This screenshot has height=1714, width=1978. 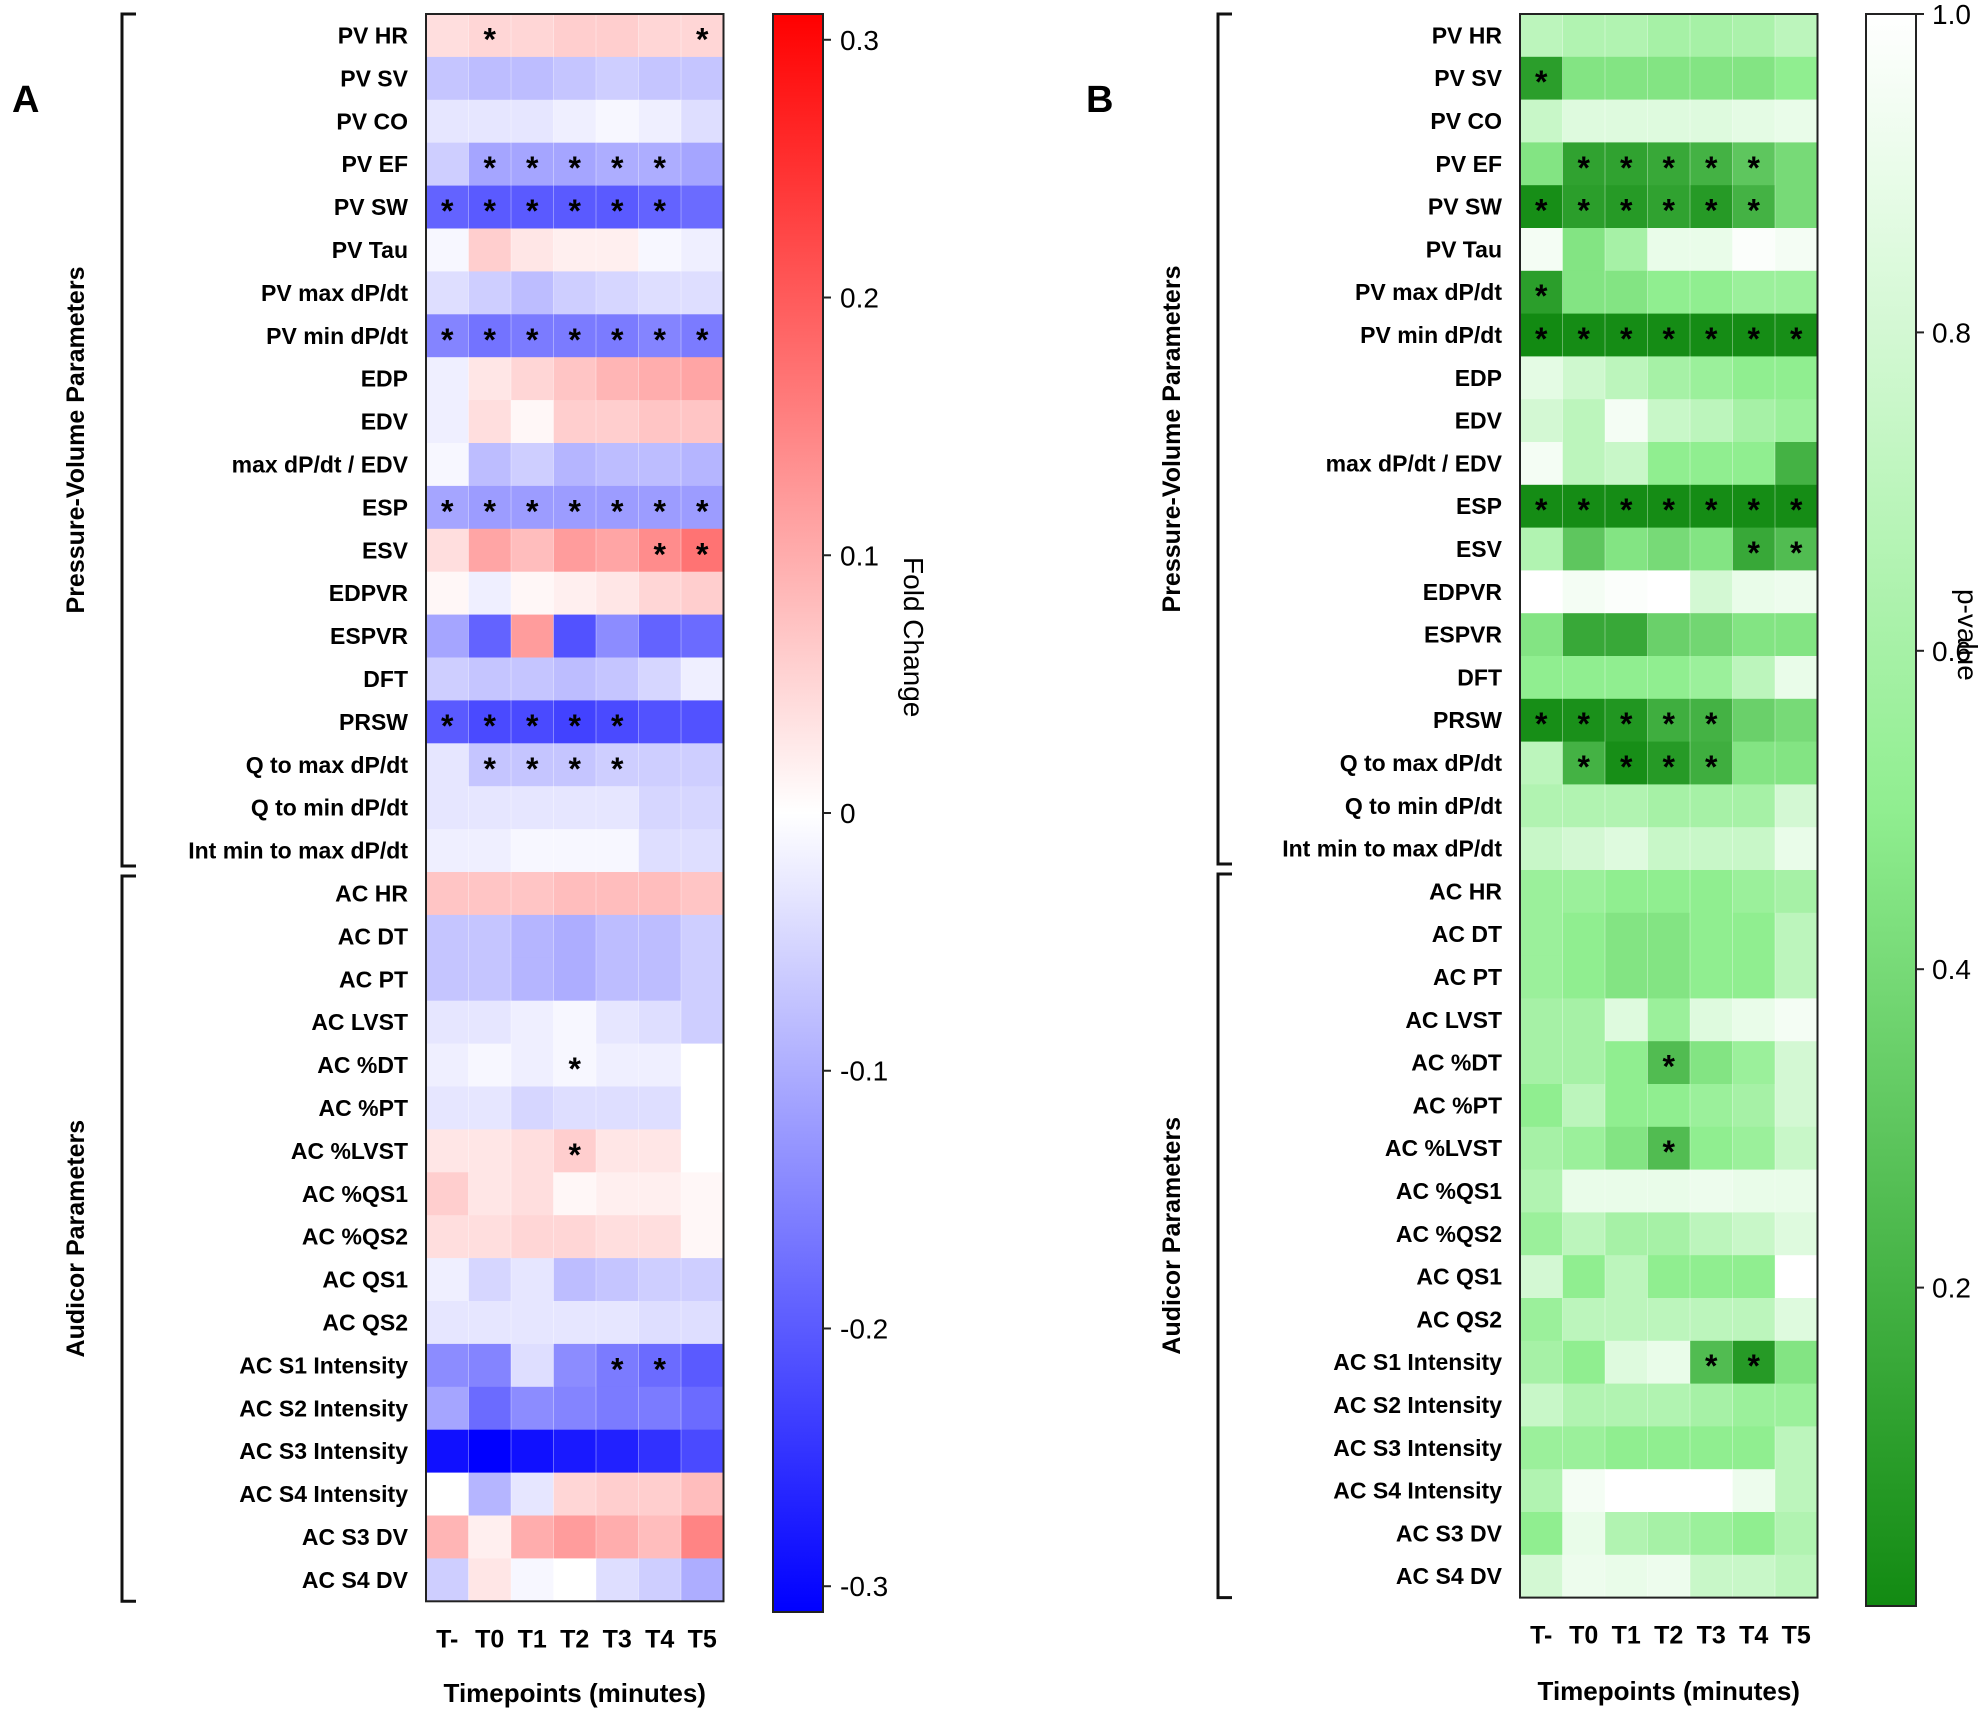 What do you see at coordinates (25, 100) in the screenshot?
I see `panel-label: A` at bounding box center [25, 100].